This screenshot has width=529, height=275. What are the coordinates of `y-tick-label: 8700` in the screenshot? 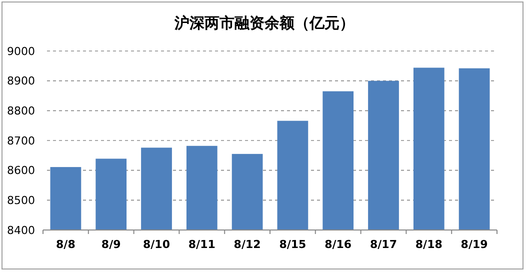 It's located at (21, 141).